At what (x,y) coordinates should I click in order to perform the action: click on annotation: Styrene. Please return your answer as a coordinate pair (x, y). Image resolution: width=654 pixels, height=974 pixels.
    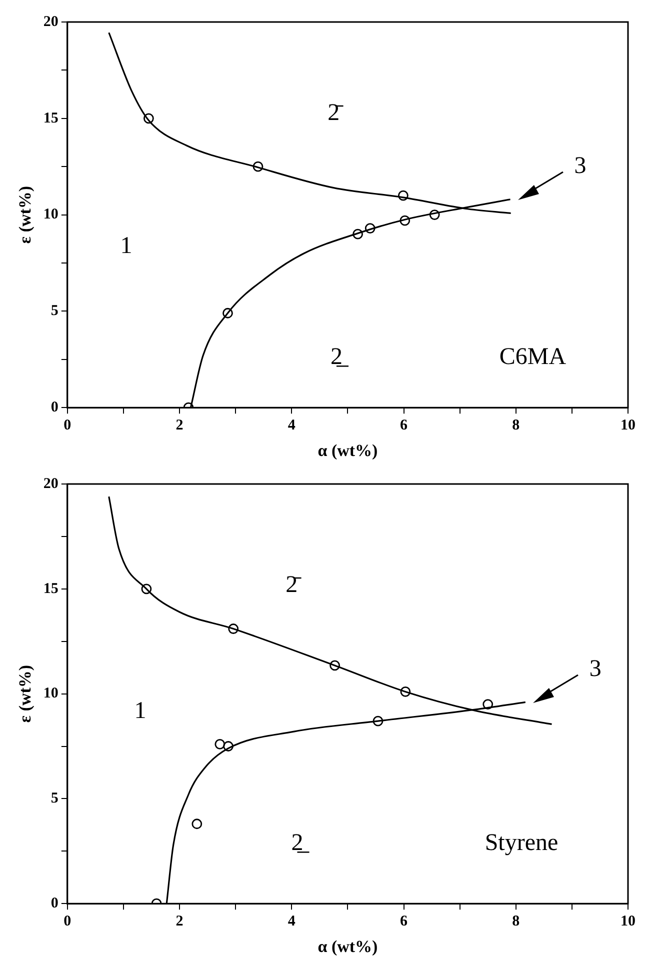
    Looking at the image, I should click on (521, 843).